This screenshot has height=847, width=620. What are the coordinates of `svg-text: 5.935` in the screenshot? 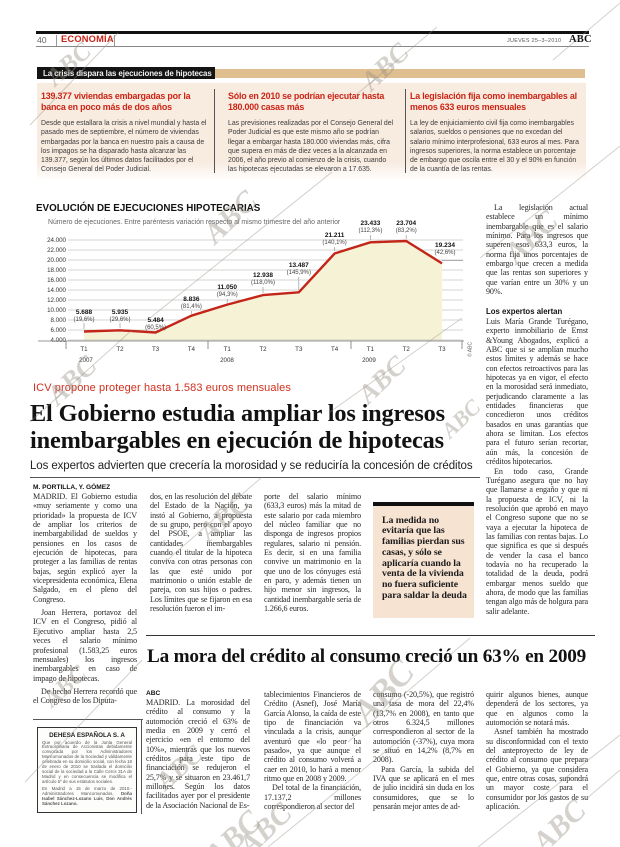 It's located at (120, 312).